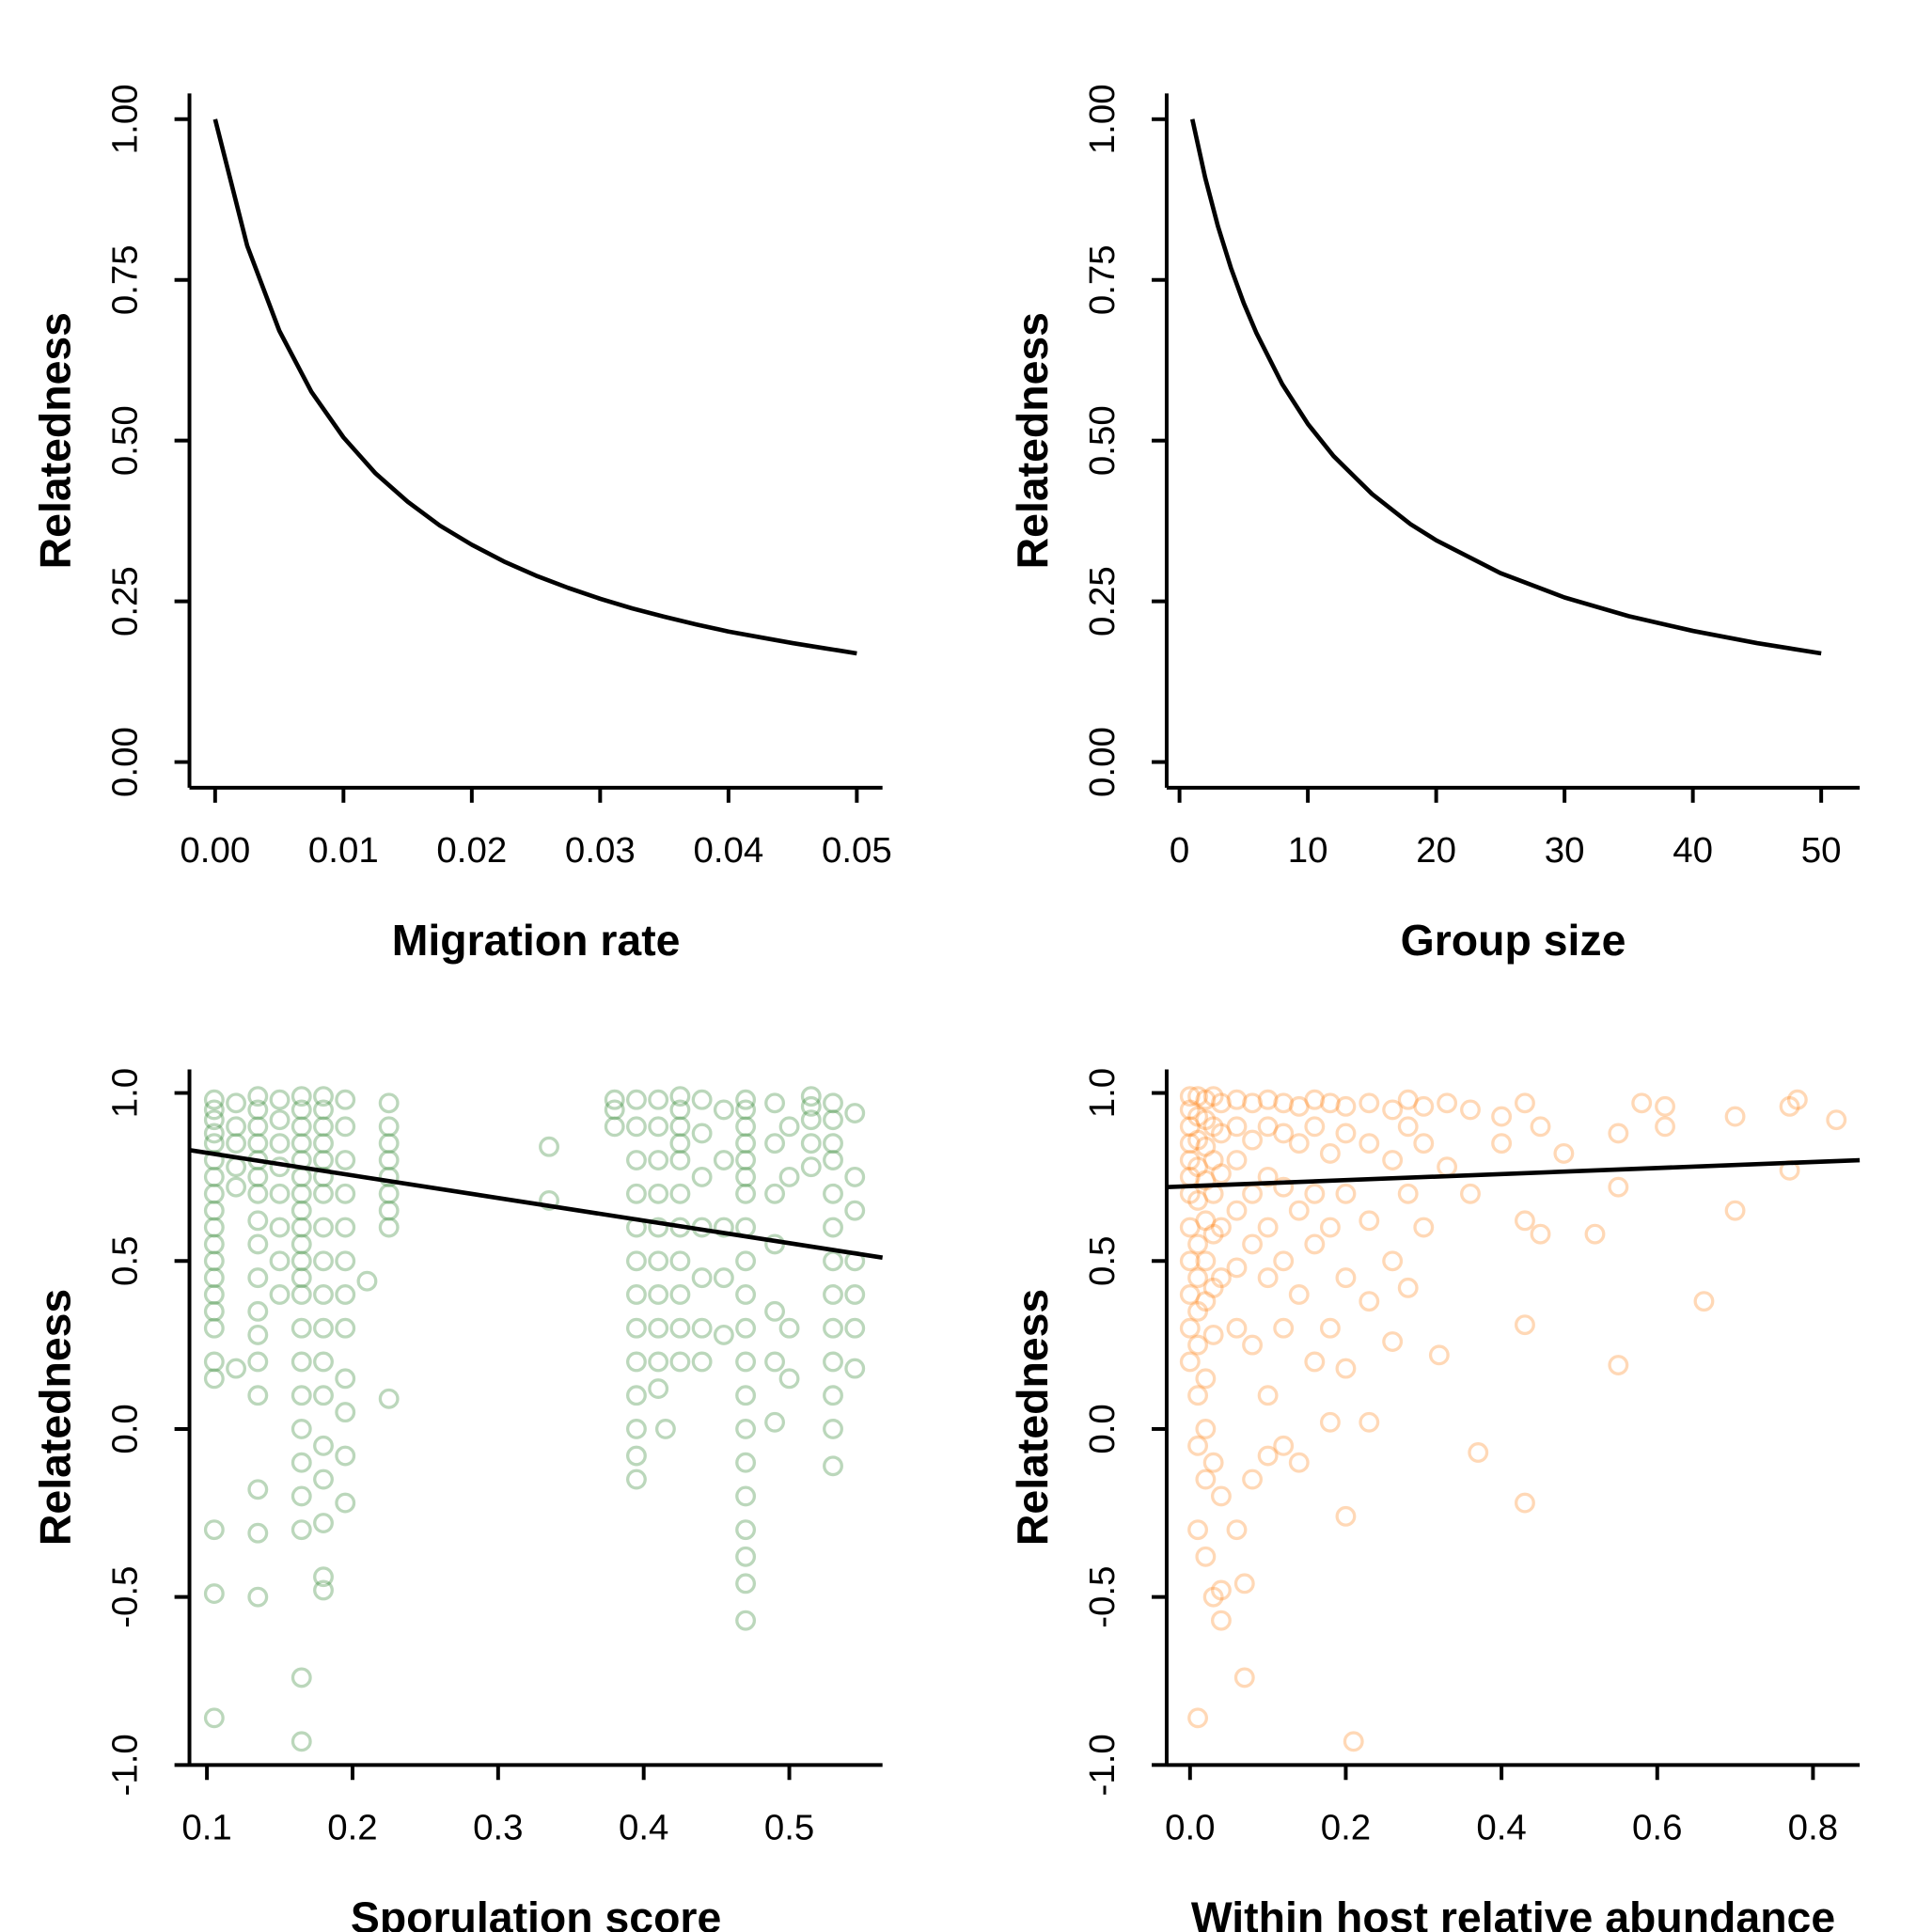  What do you see at coordinates (1103, 1261) in the screenshot?
I see `y-tick-label: 0.5` at bounding box center [1103, 1261].